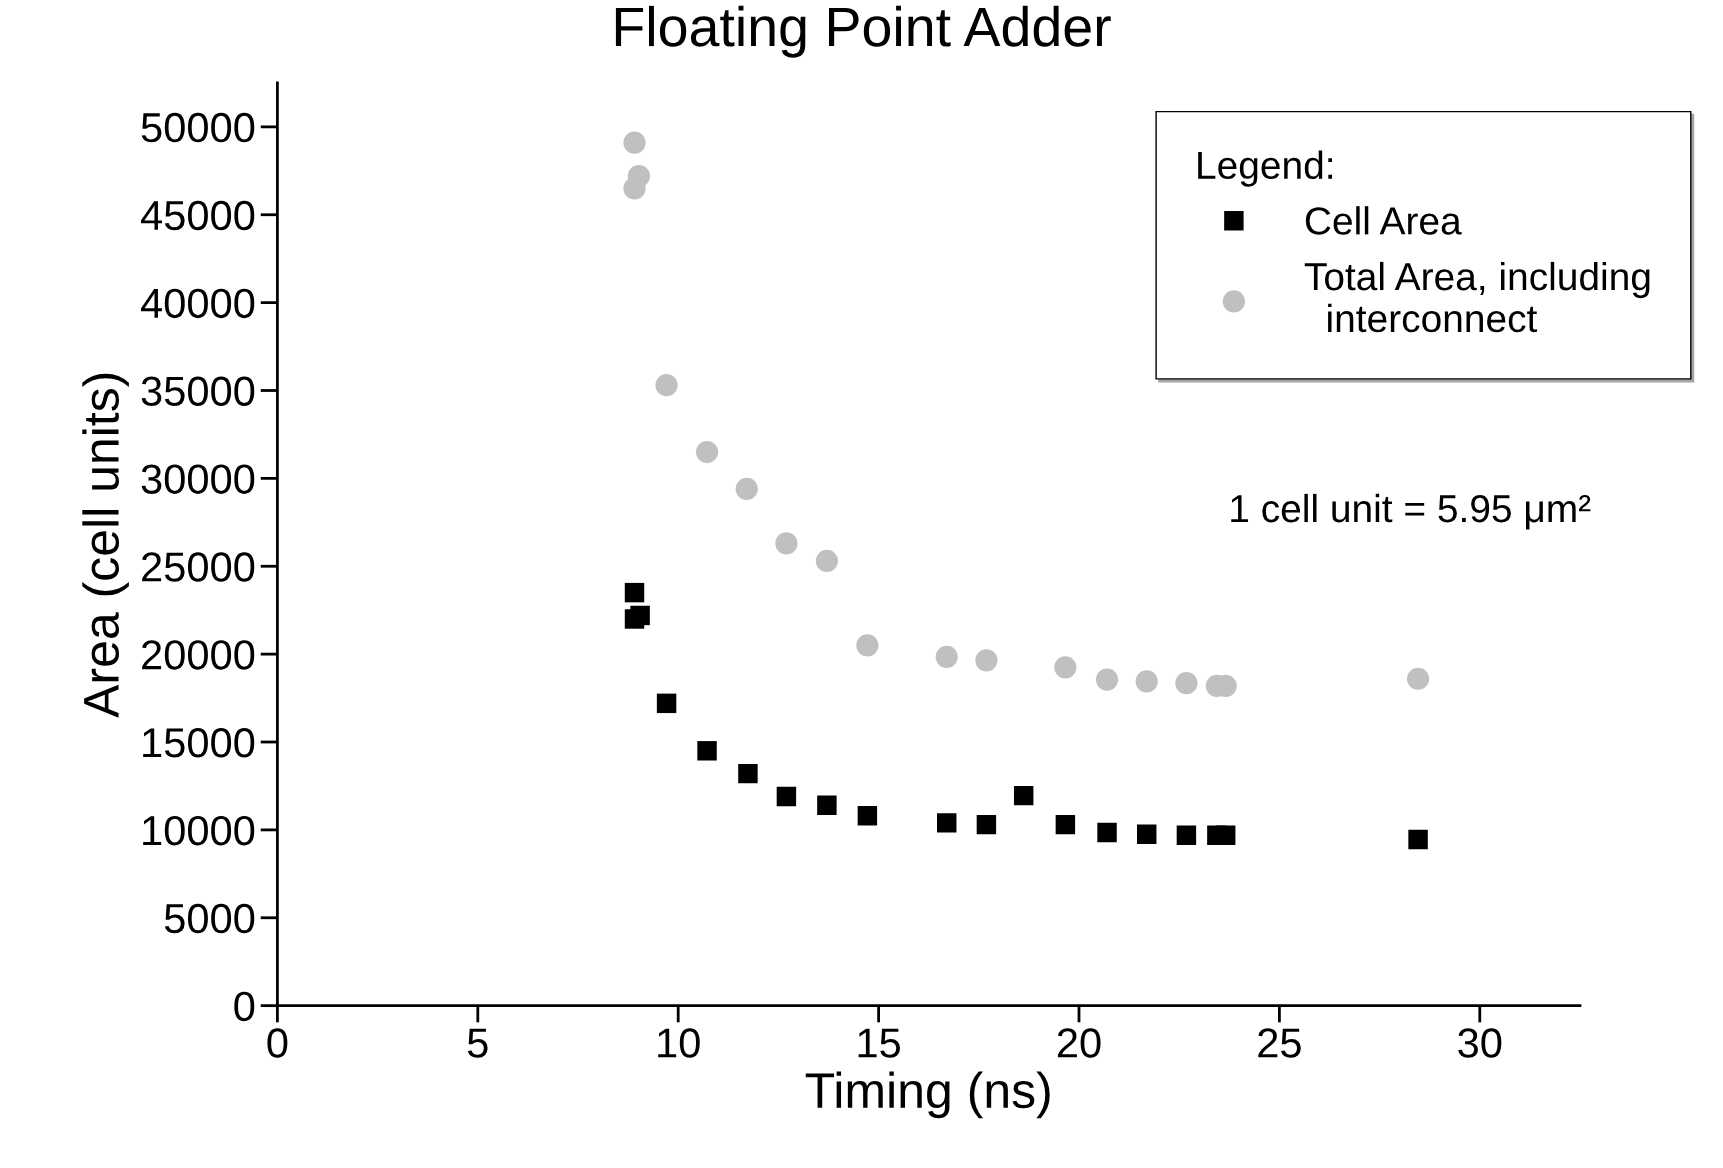  Describe the element at coordinates (1383, 220) in the screenshot. I see `legend-label: Cell Area` at that location.